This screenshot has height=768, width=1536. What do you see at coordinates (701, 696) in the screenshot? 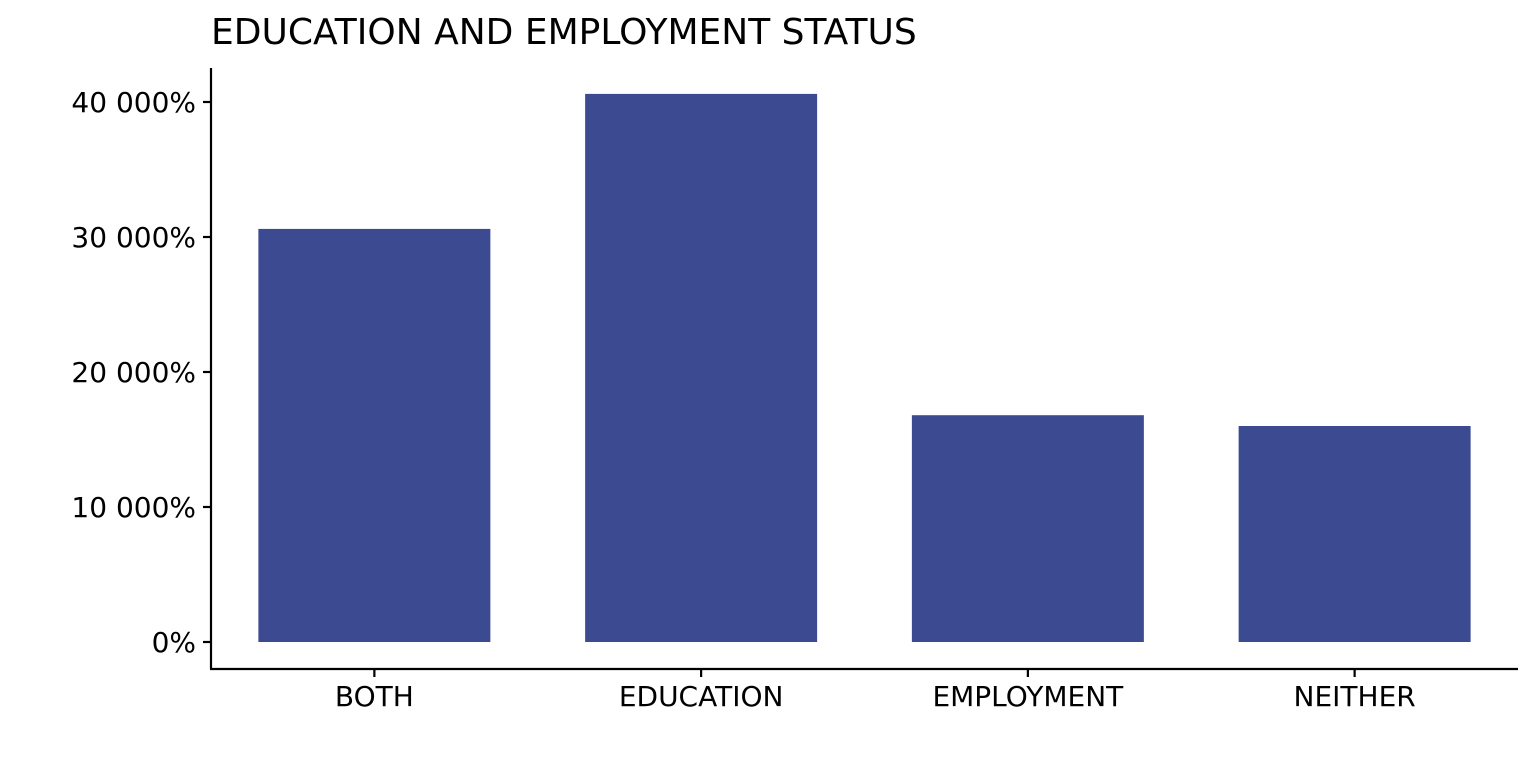
I see `x-tick-label: EDUCATION` at bounding box center [701, 696].